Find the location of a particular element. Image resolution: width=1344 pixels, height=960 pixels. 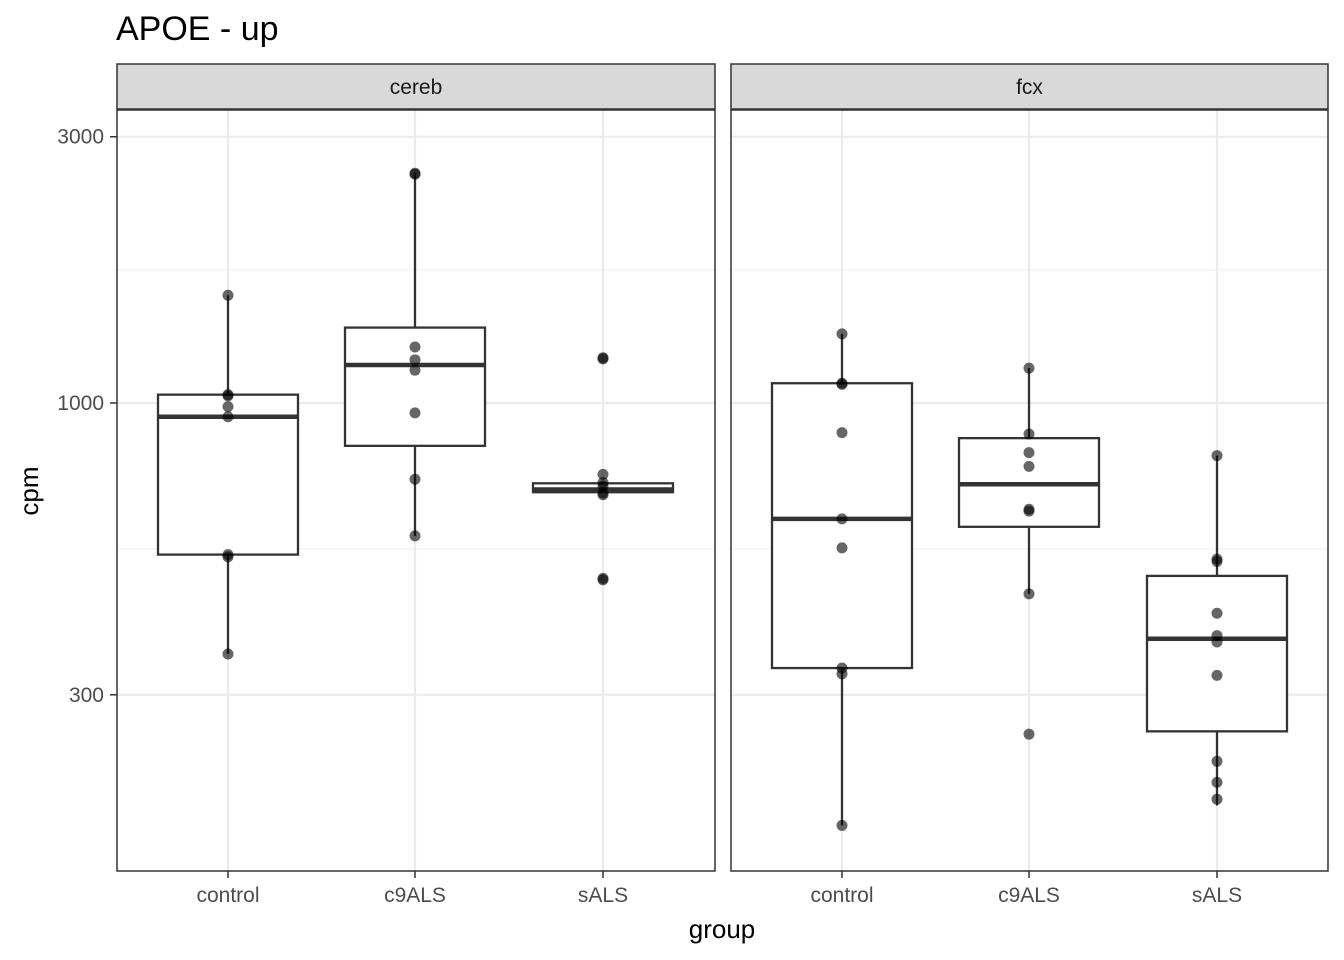

x-axis-title: group is located at coordinates (722, 929).